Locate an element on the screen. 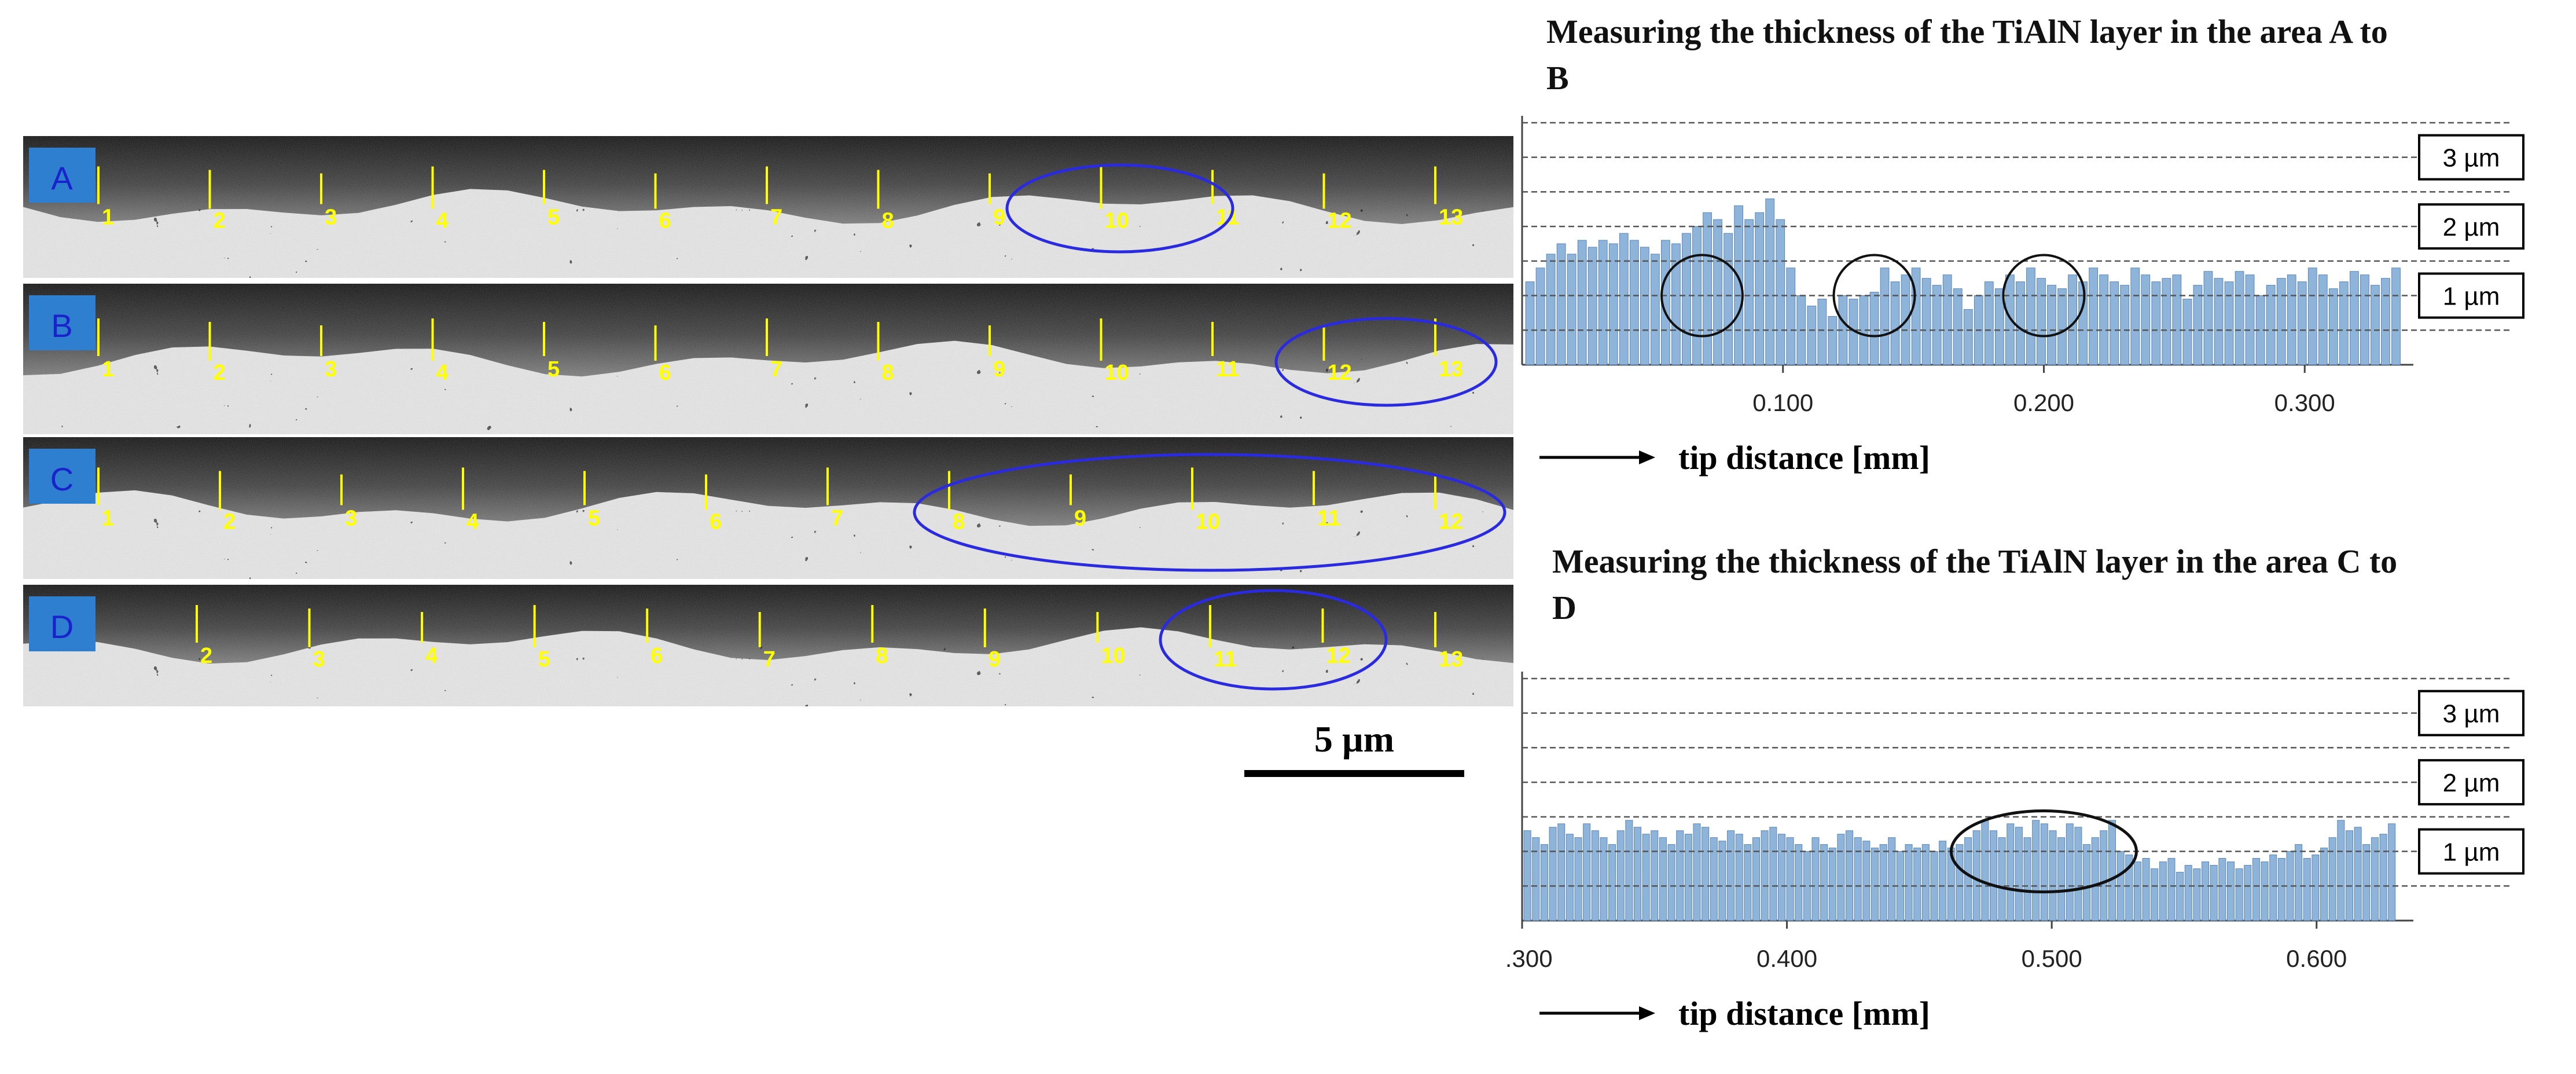 The height and width of the screenshot is (1074, 2576). panel-a-marker-6: 6 is located at coordinates (665, 221).